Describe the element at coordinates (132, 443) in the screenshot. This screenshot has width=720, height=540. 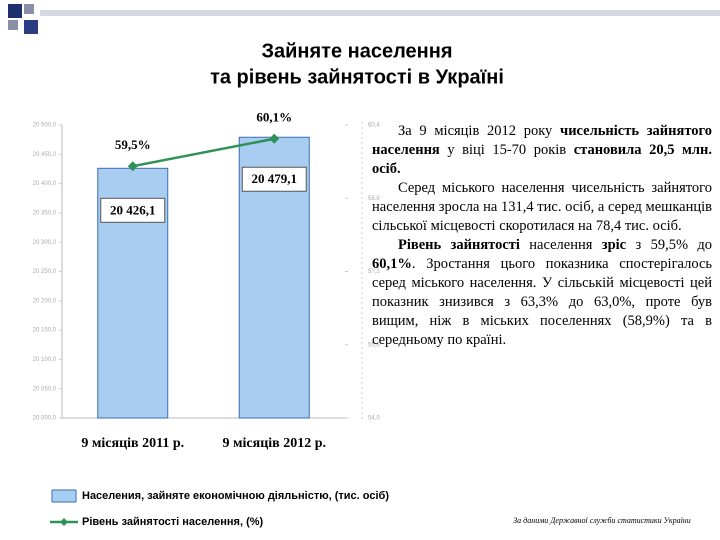
I see `x-tick-label: 9 місяців 2011 р.` at that location.